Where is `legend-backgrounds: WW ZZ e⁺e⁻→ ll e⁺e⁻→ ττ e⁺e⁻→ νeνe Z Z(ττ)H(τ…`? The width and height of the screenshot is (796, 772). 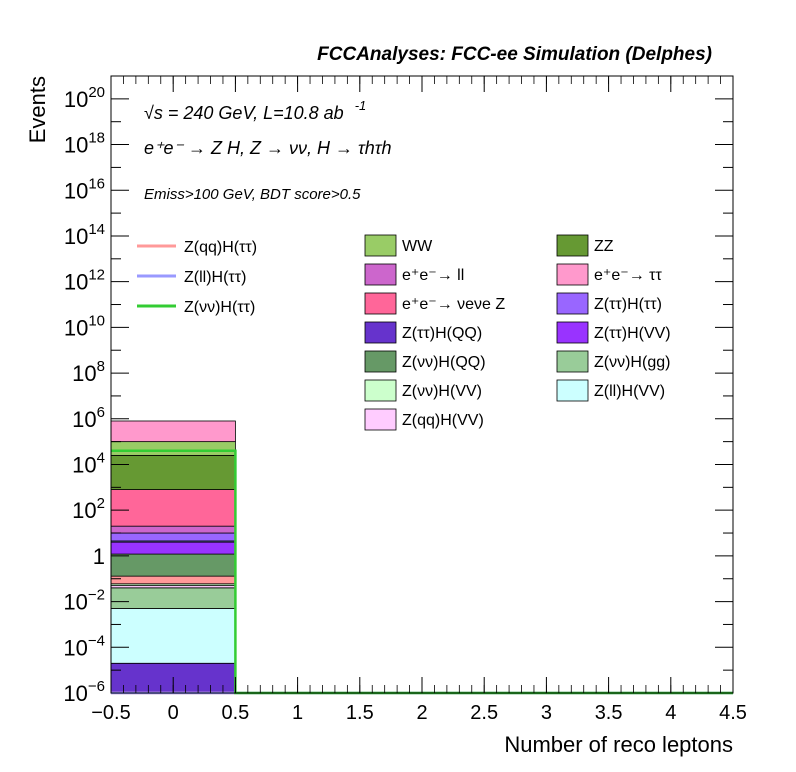
legend-backgrounds: WW ZZ e⁺e⁻→ ll e⁺e⁻→ ττ e⁺e⁻→ νeνe Z Z(ττ)H(τ… is located at coordinates (517, 332).